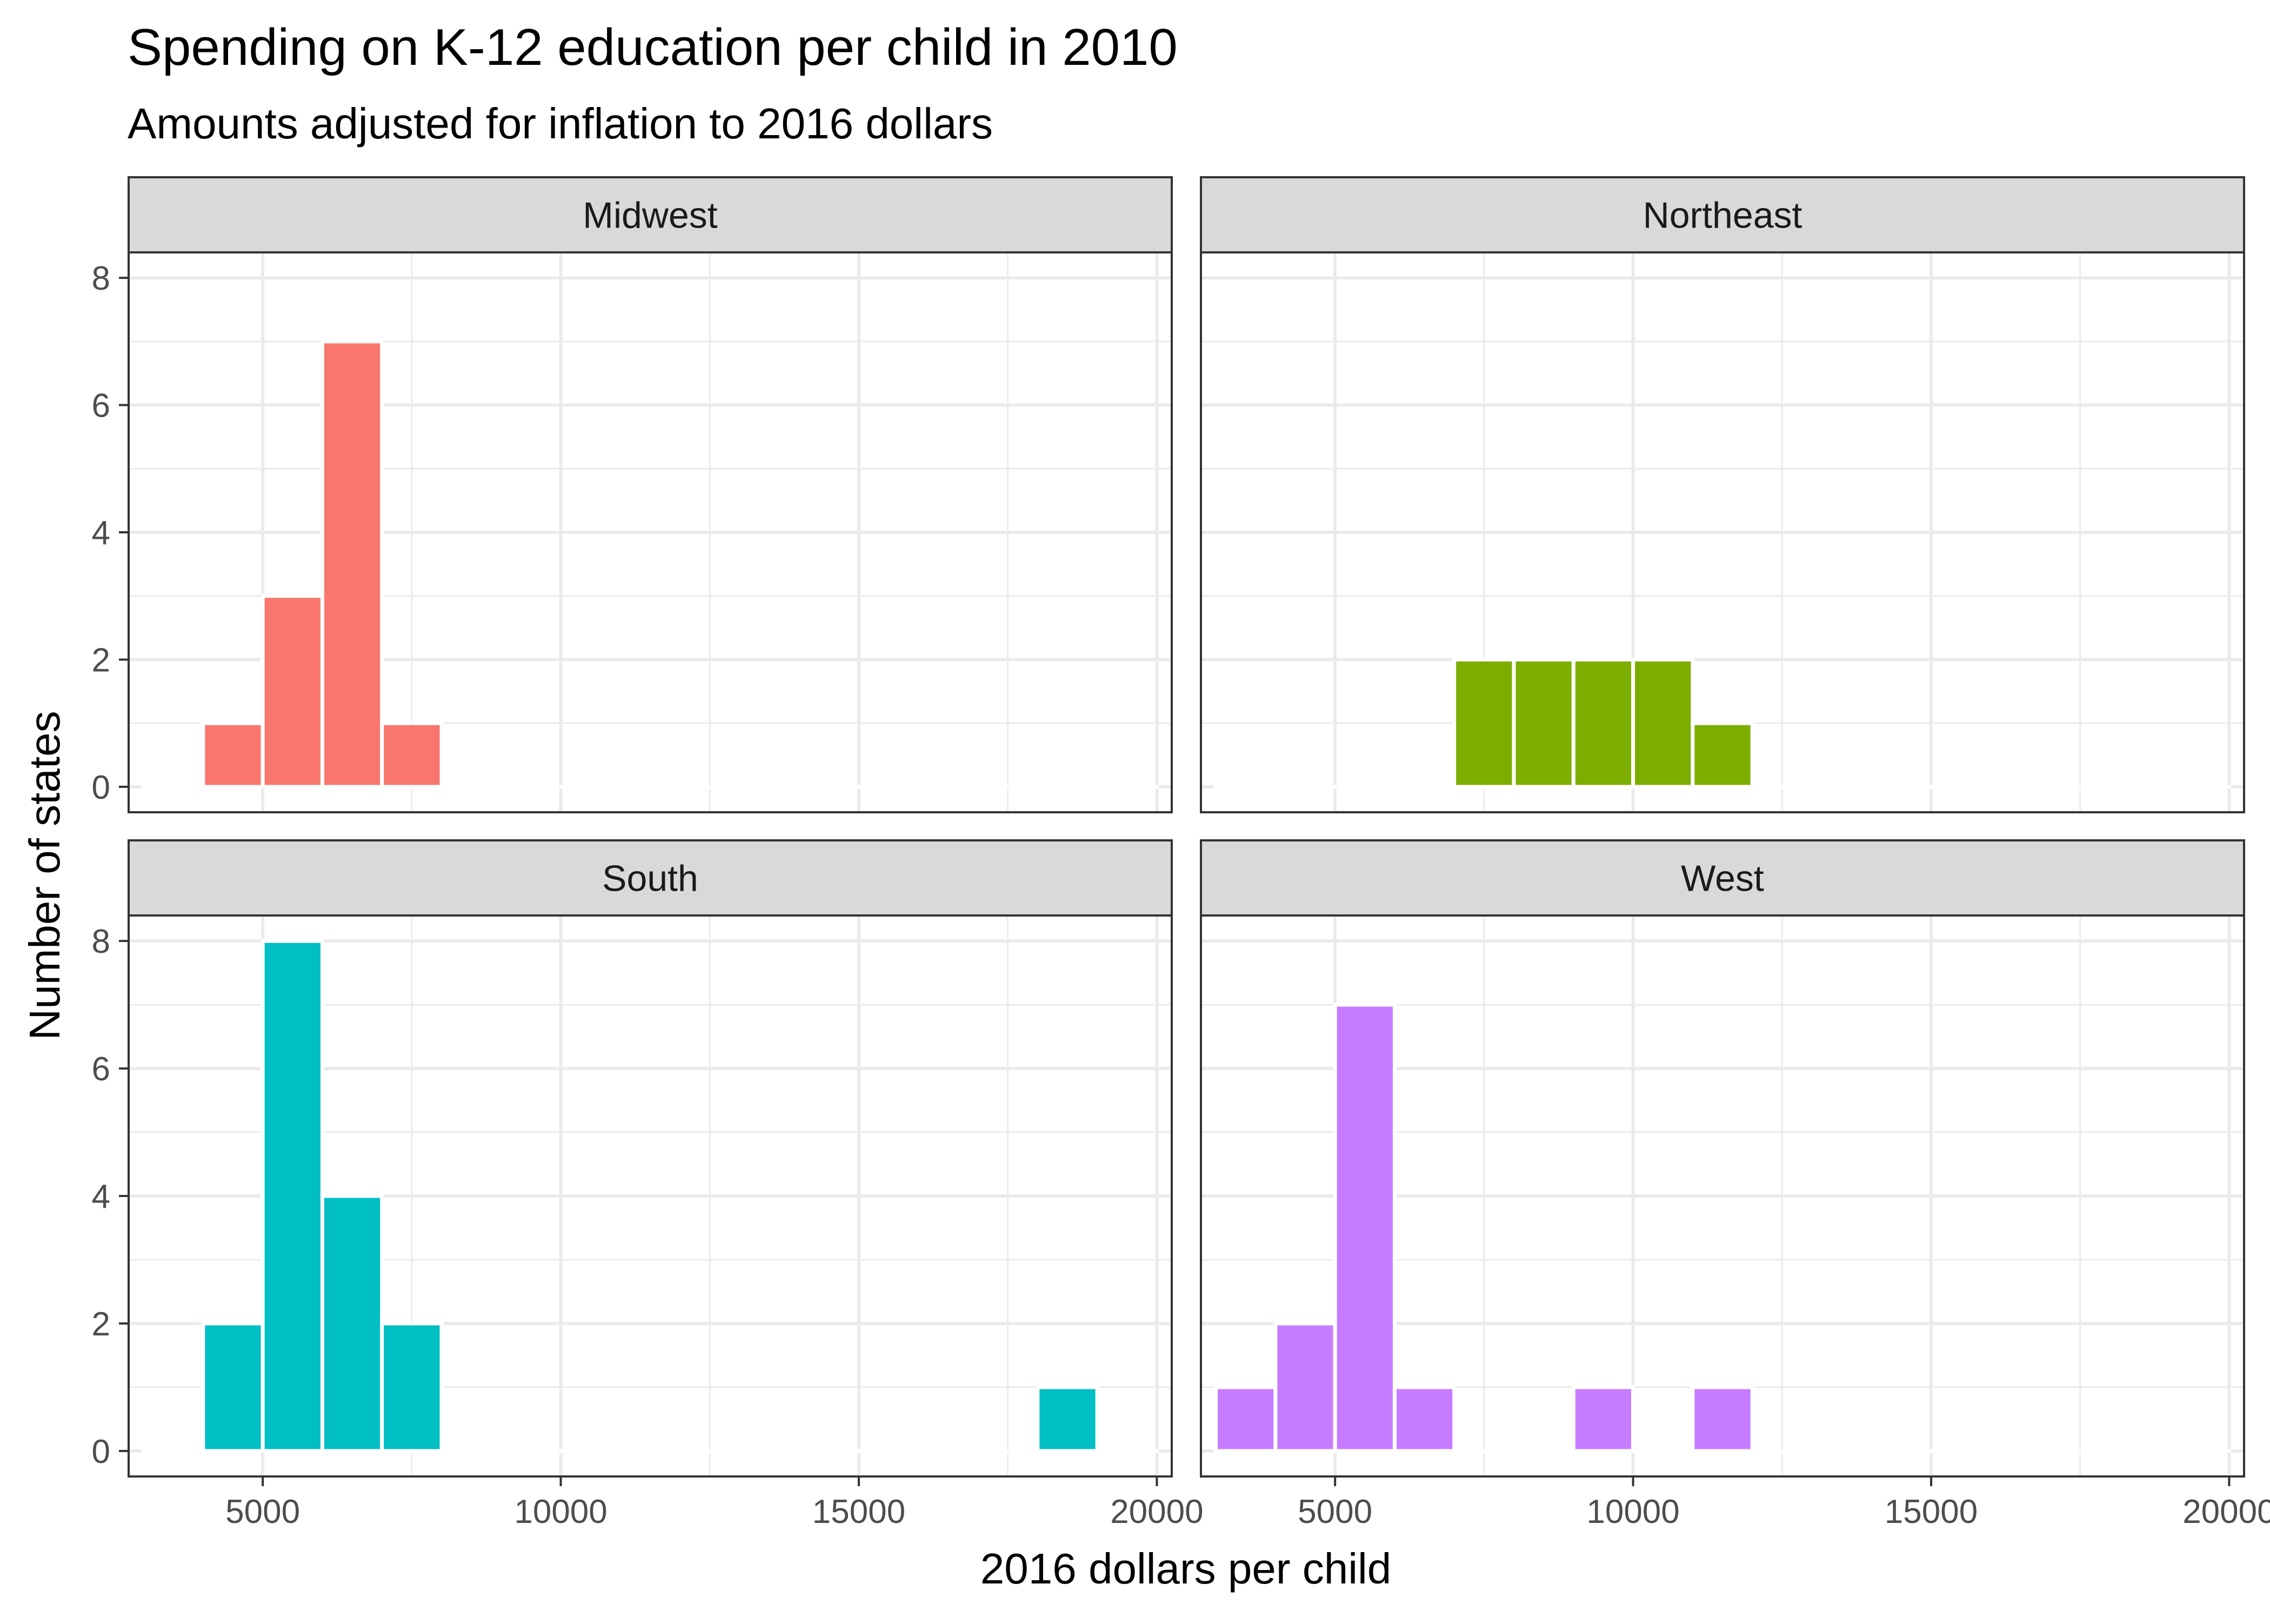 The image size is (2270, 1624). I want to click on facet-strip-label: West, so click(1722, 879).